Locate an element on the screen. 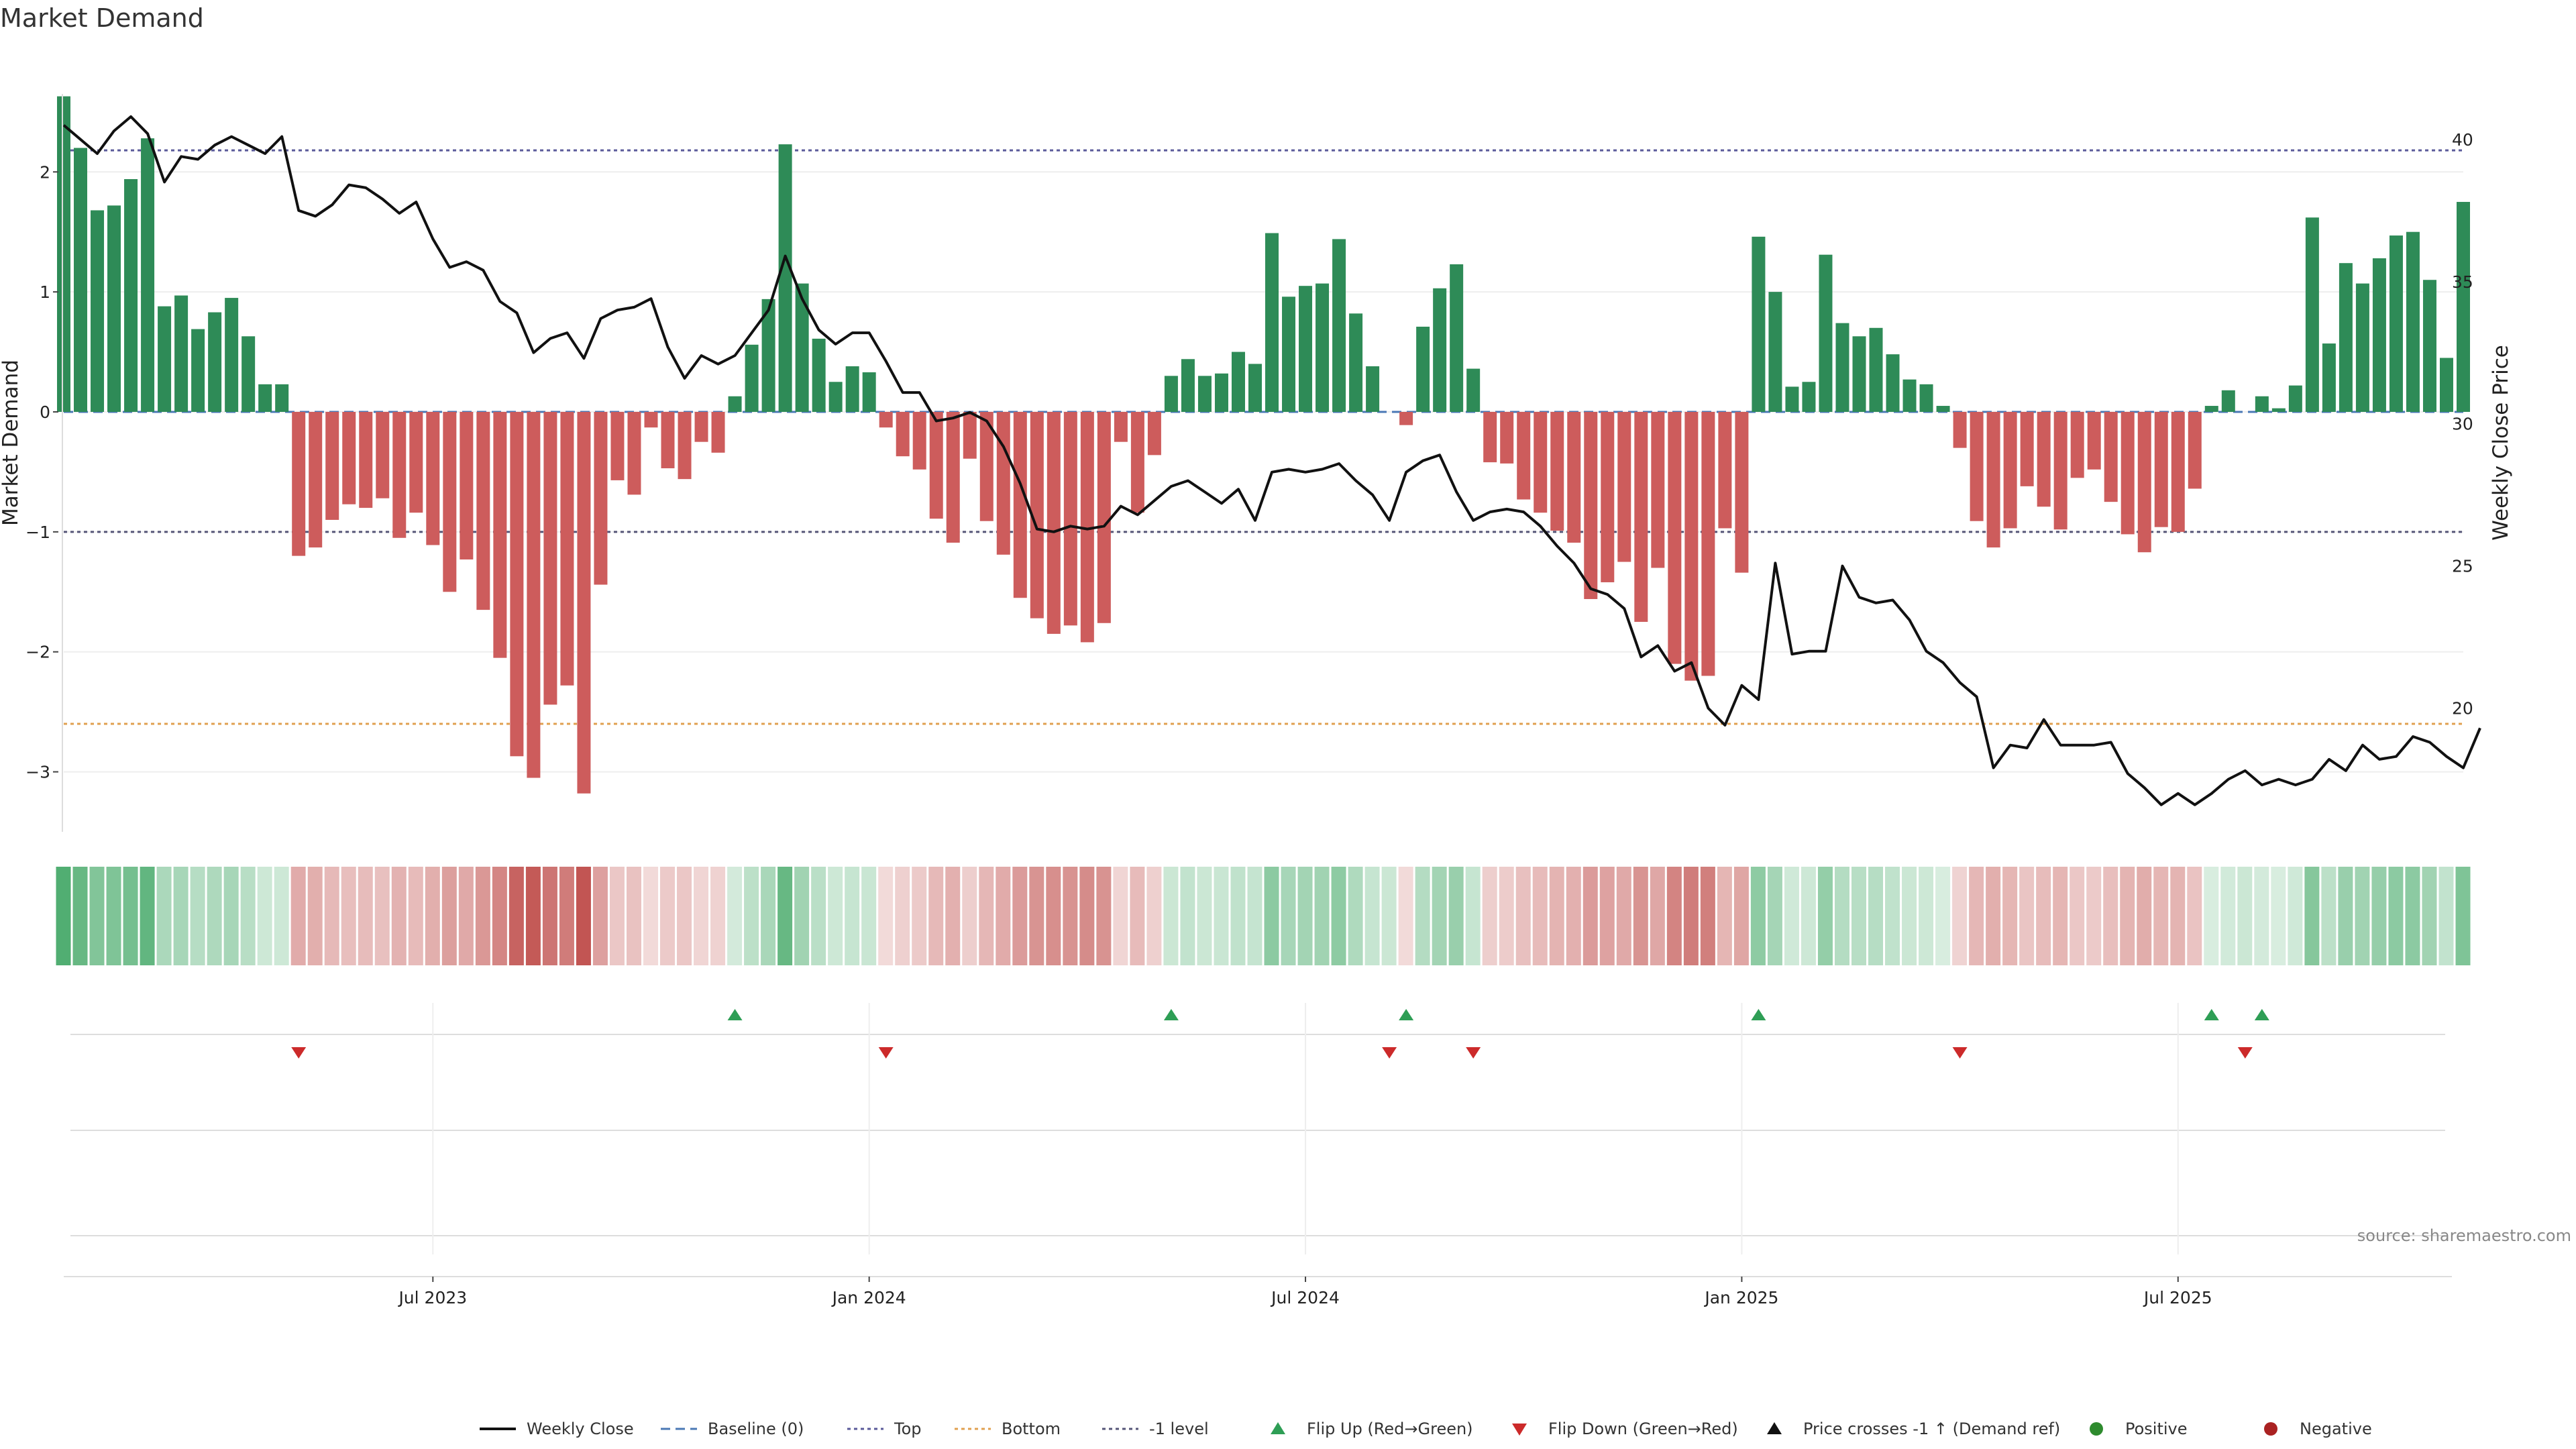 This screenshot has height=1449, width=2576. x-tick-label: Jan 2025 is located at coordinates (1740, 1297).